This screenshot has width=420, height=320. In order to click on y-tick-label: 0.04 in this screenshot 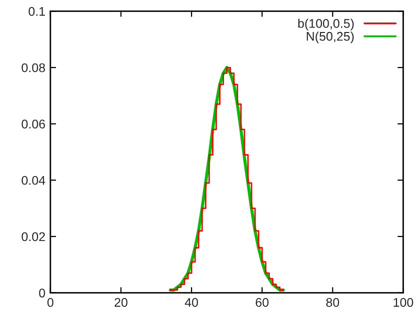, I will do `click(34, 180)`.